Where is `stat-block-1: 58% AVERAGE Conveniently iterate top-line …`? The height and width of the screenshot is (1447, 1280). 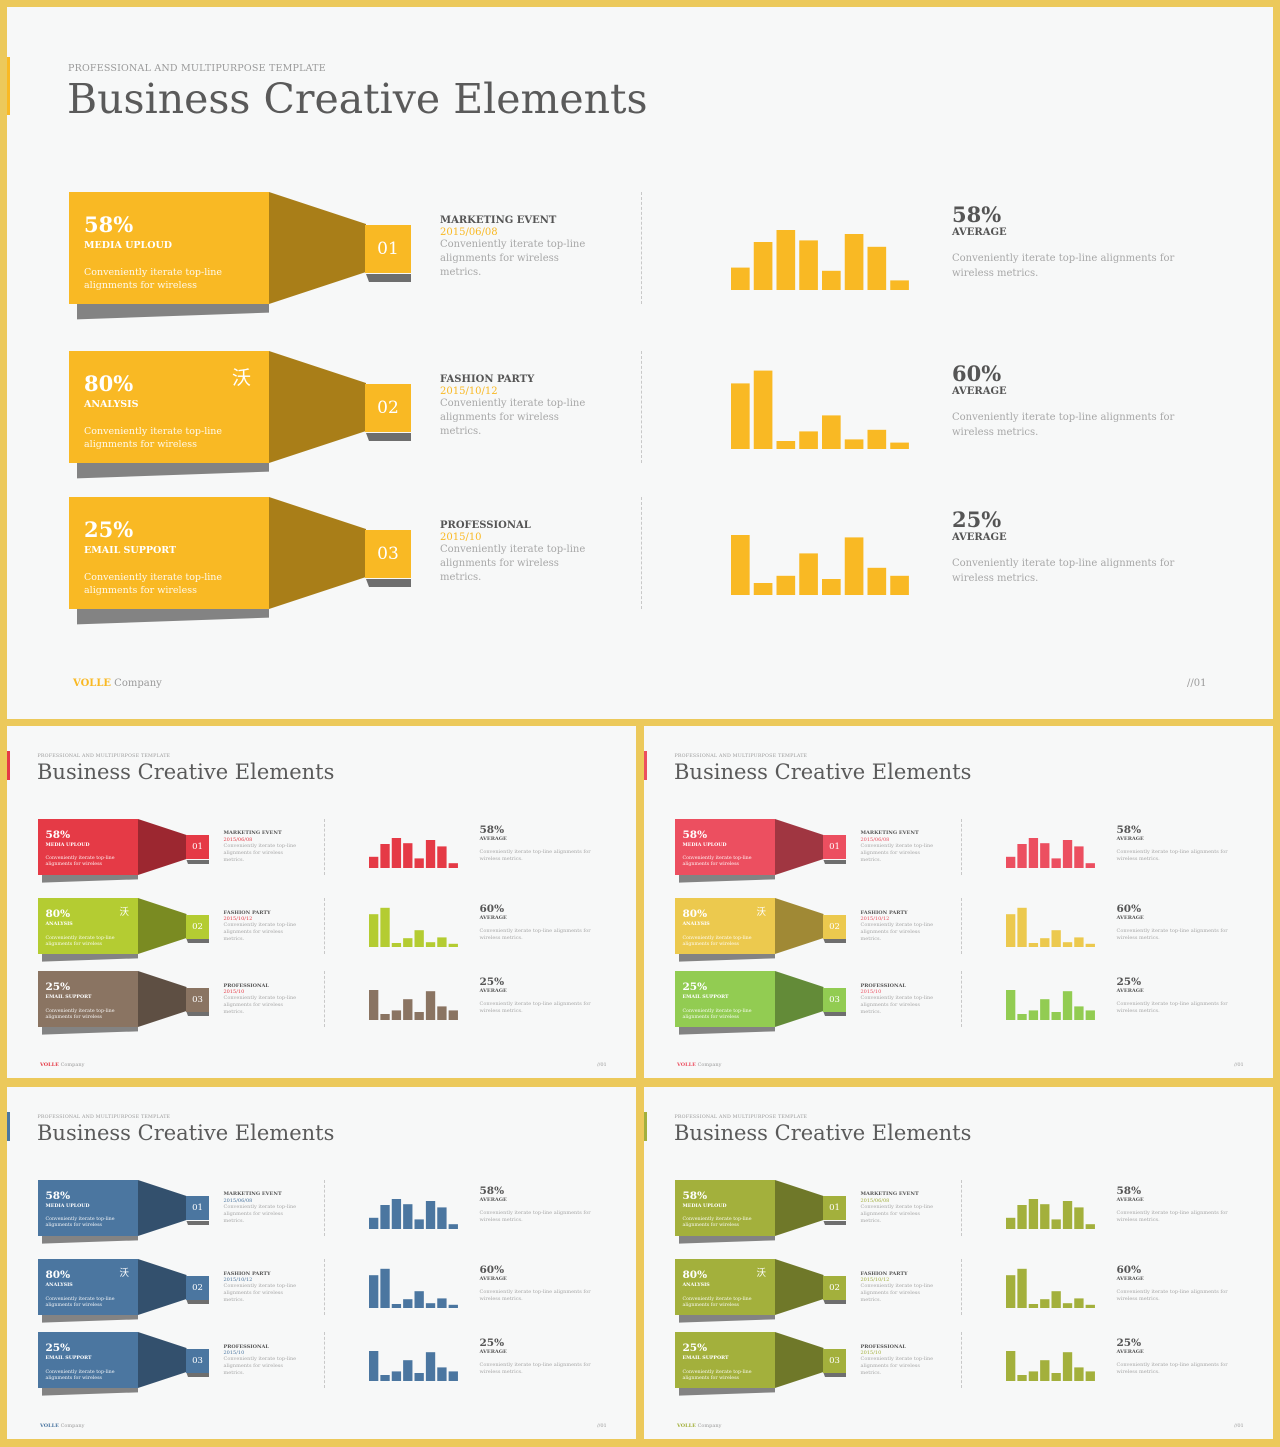
stat-block-1: 58% AVERAGE Conveniently iterate top-line … is located at coordinates (1179, 1205).